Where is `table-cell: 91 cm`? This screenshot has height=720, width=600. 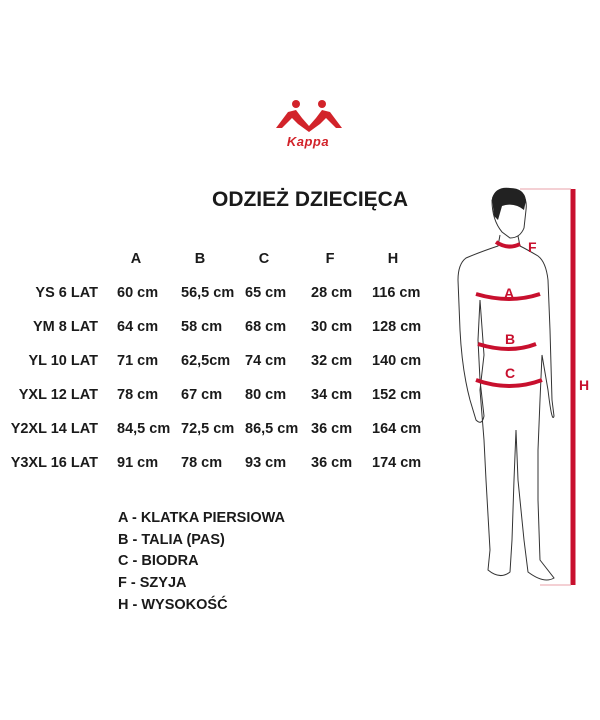
table-cell: 91 cm is located at coordinates (138, 463).